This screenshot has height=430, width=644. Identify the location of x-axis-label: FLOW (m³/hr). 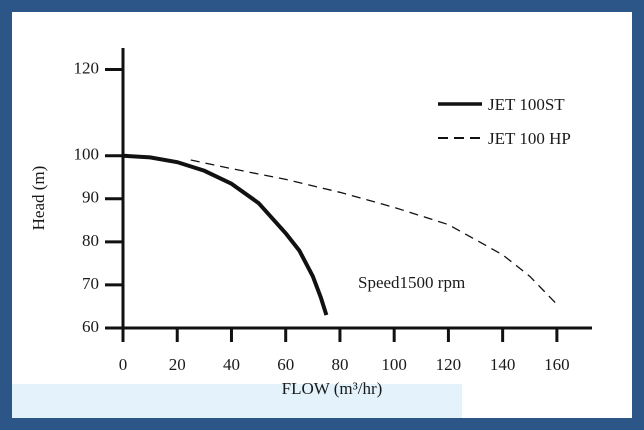
(332, 388).